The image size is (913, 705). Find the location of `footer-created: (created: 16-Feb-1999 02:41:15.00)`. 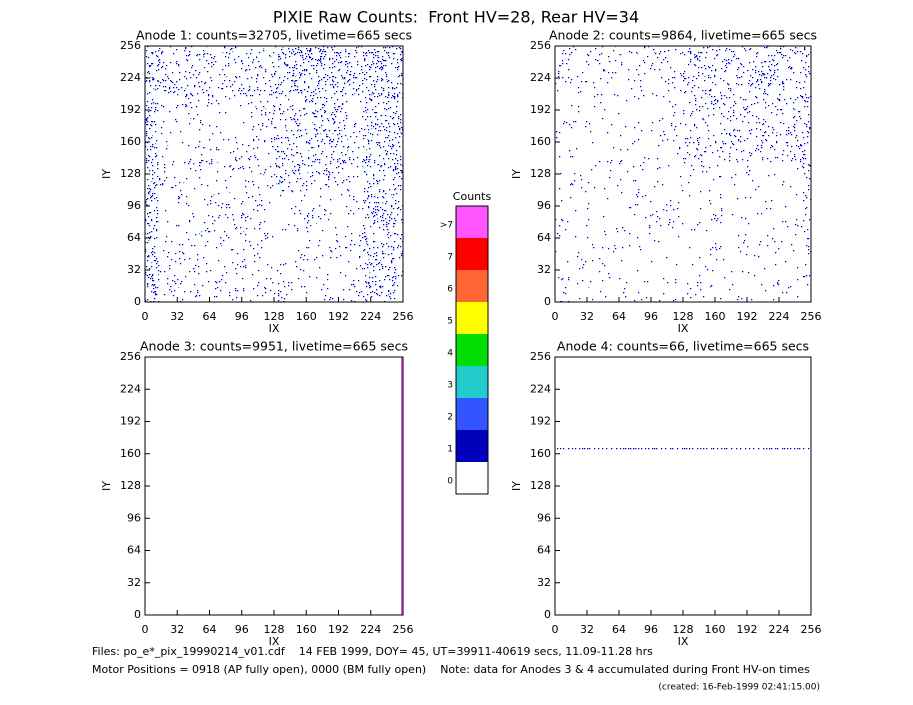

footer-created: (created: 16-Feb-1999 02:41:15.00) is located at coordinates (739, 688).